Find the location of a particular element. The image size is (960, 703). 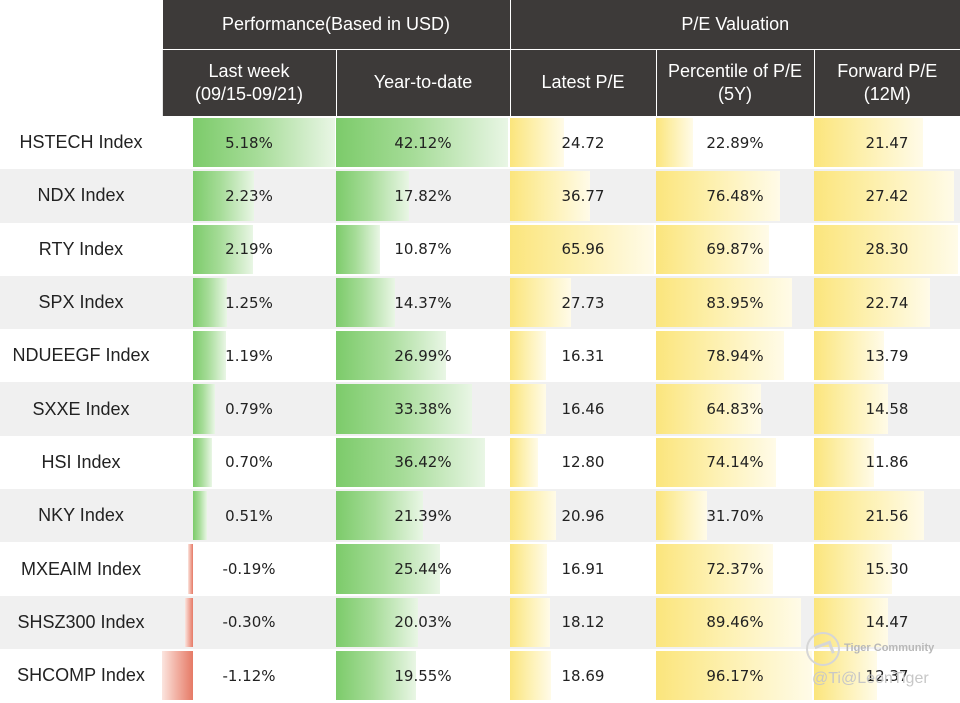

value-ytd: 19.55% is located at coordinates (423, 675).